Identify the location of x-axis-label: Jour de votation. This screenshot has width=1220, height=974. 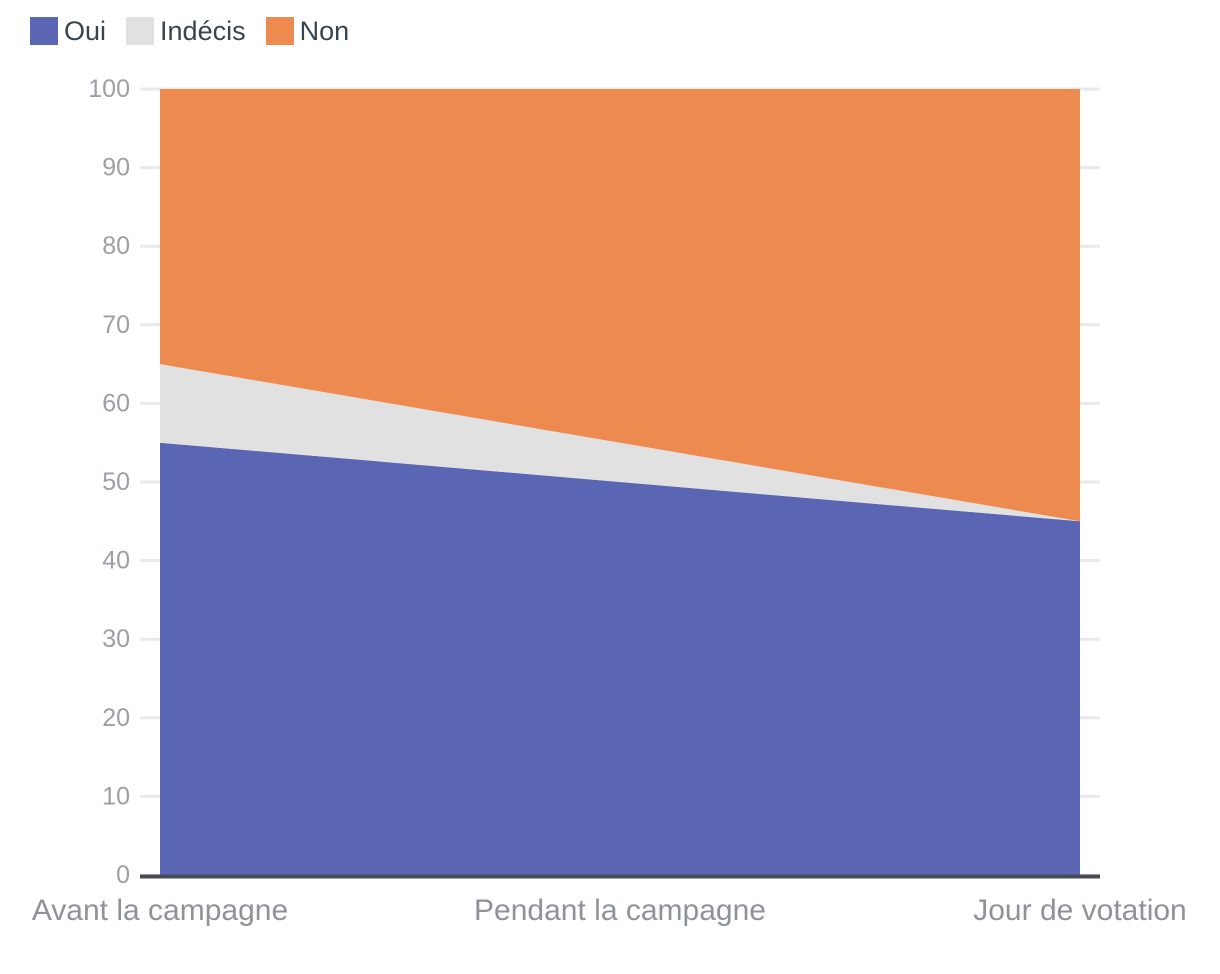
(1079, 910).